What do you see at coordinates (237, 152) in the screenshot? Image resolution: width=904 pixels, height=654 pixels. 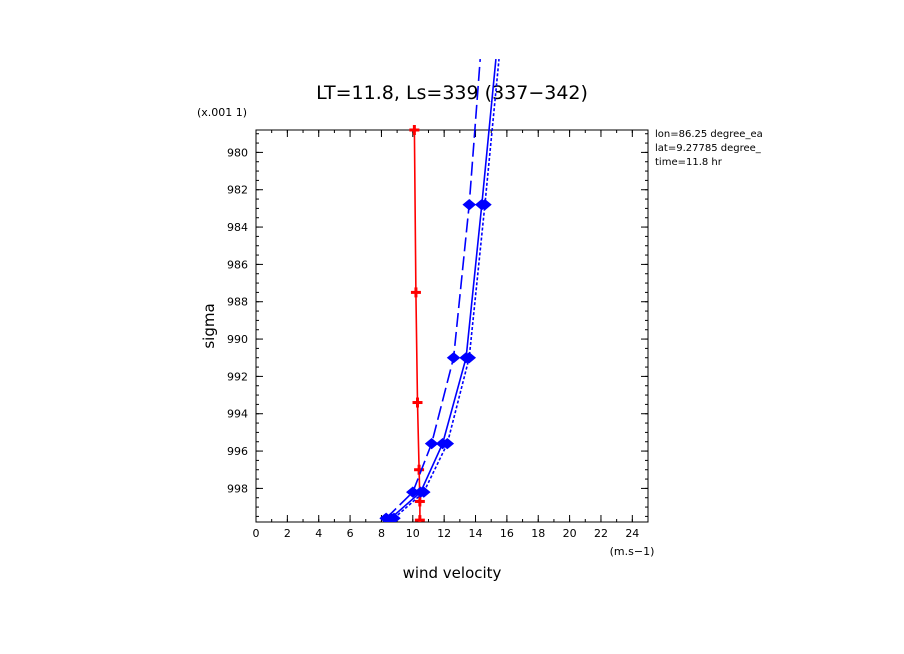 I see `y-tick-label: 980` at bounding box center [237, 152].